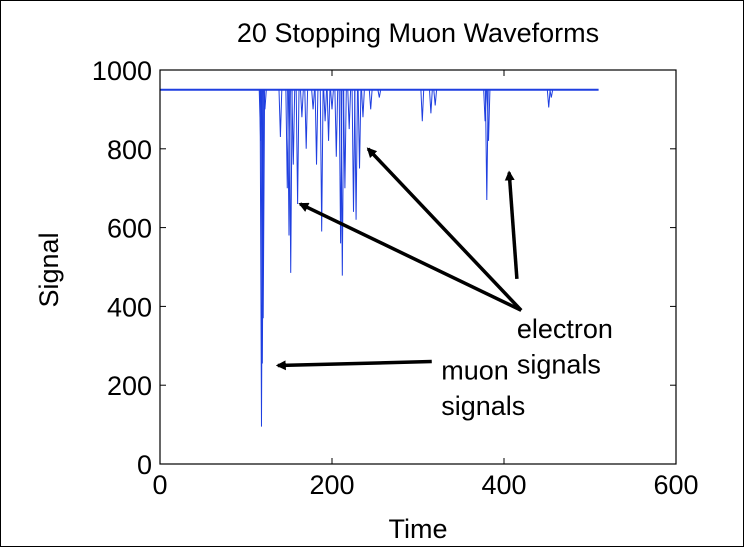 The width and height of the screenshot is (744, 547). I want to click on x-axis-label: Time, so click(418, 529).